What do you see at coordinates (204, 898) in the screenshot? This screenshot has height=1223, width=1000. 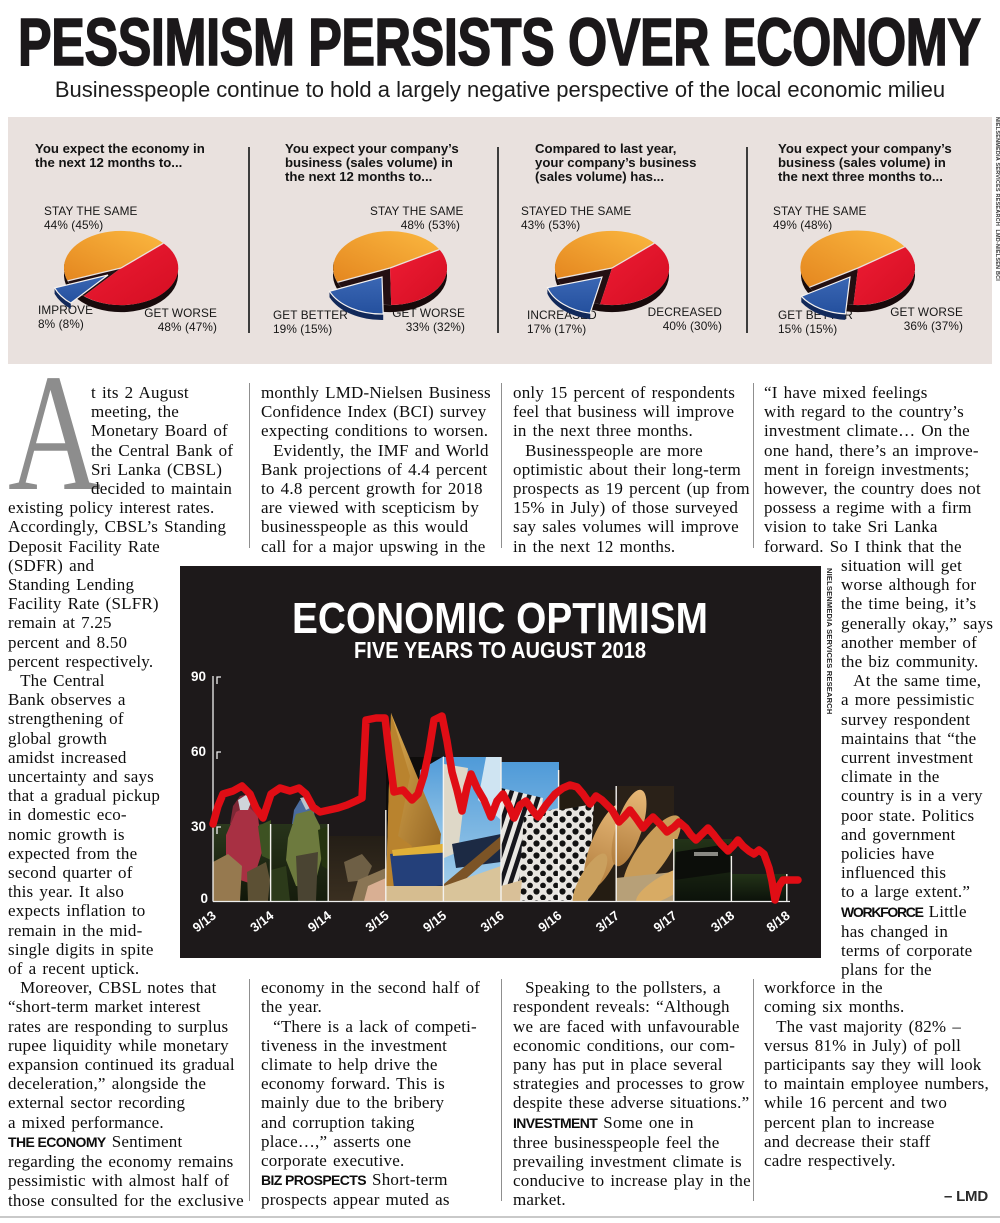 I see `svg-text: 0` at bounding box center [204, 898].